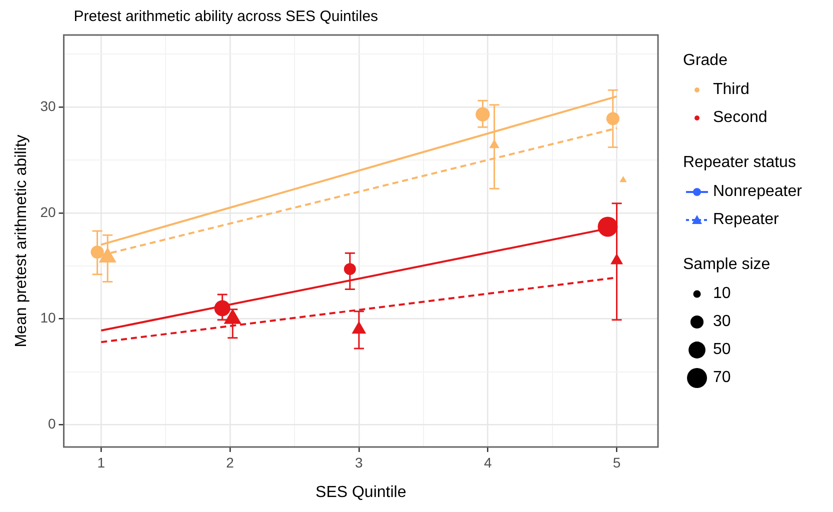 The width and height of the screenshot is (833, 512). Describe the element at coordinates (722, 350) in the screenshot. I see `legend-label: 50` at that location.